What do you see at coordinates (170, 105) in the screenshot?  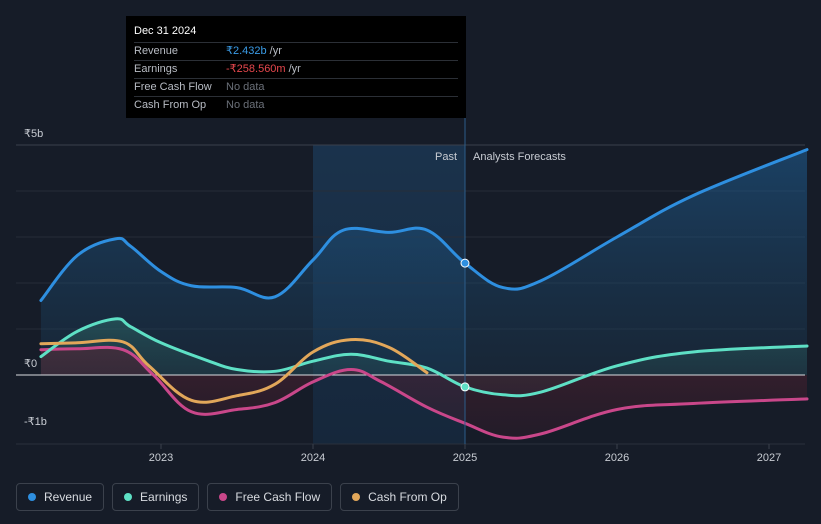 I see `tooltip-label: Cash From Op` at bounding box center [170, 105].